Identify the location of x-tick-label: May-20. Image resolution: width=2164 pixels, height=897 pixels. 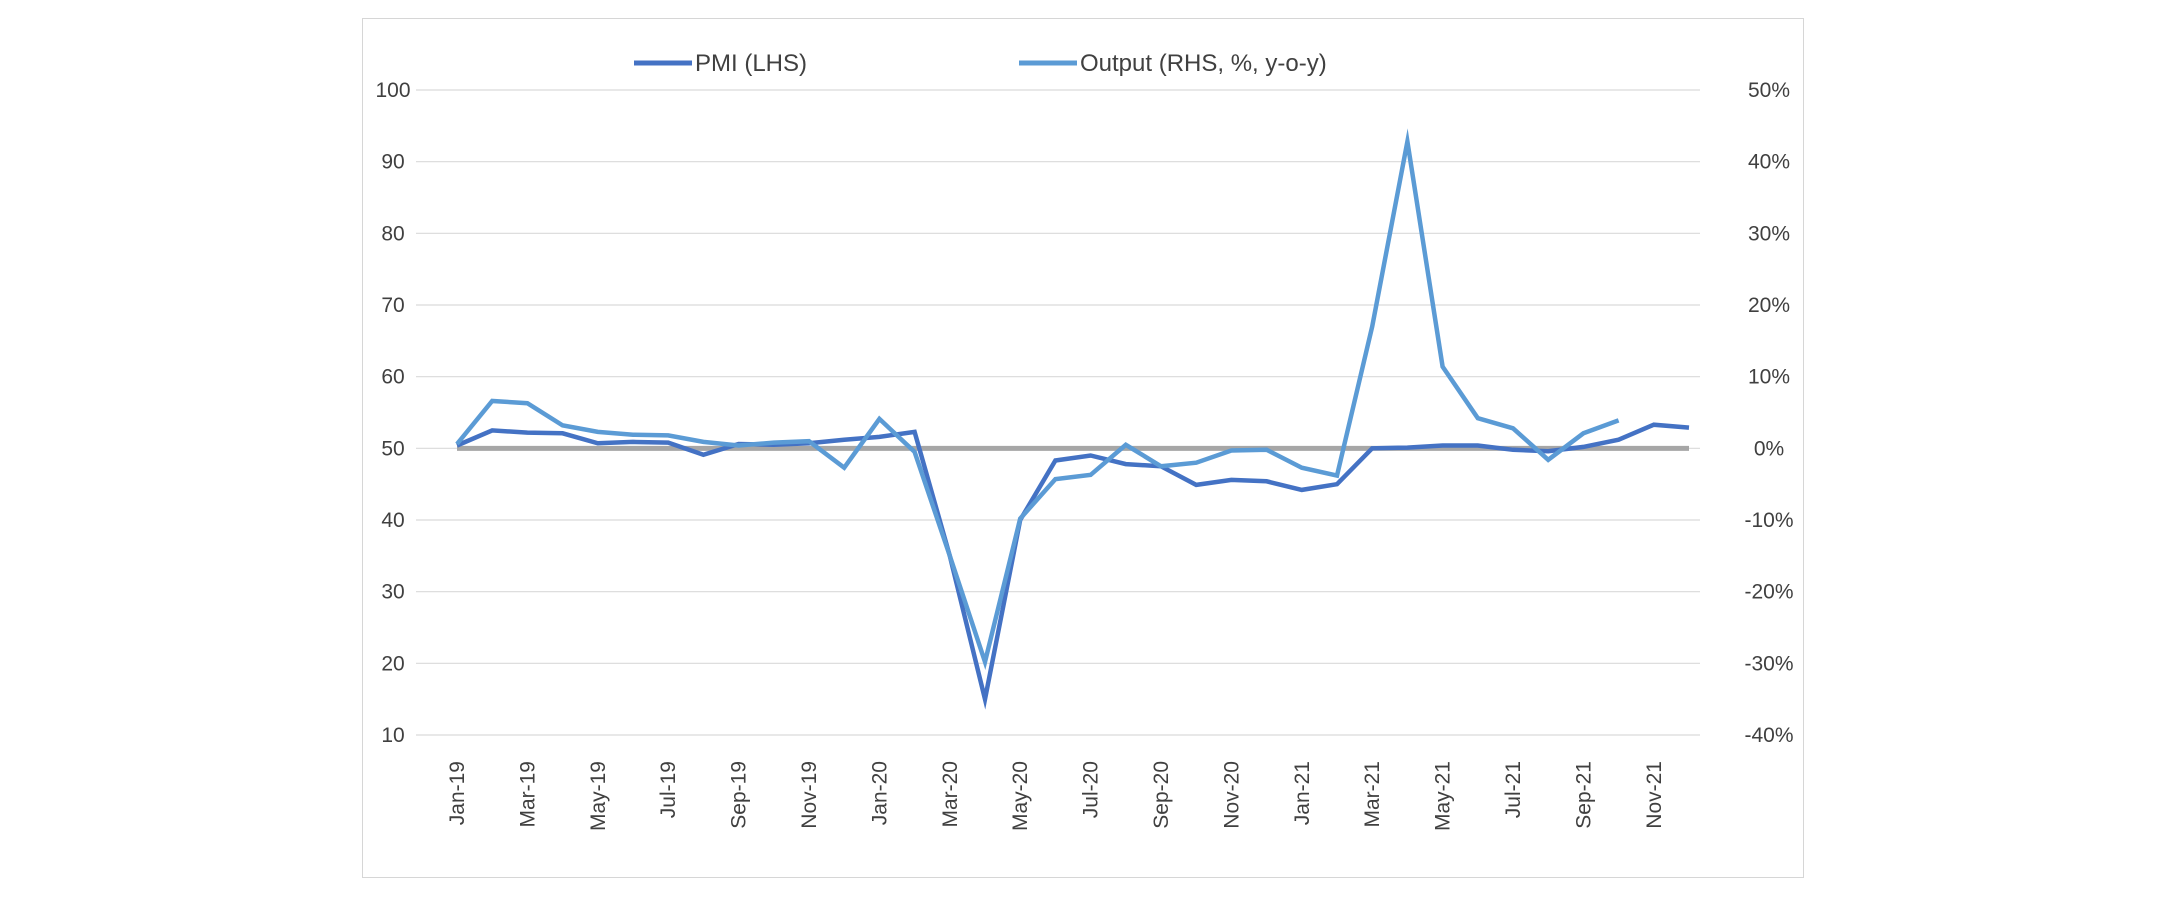
(1020, 796).